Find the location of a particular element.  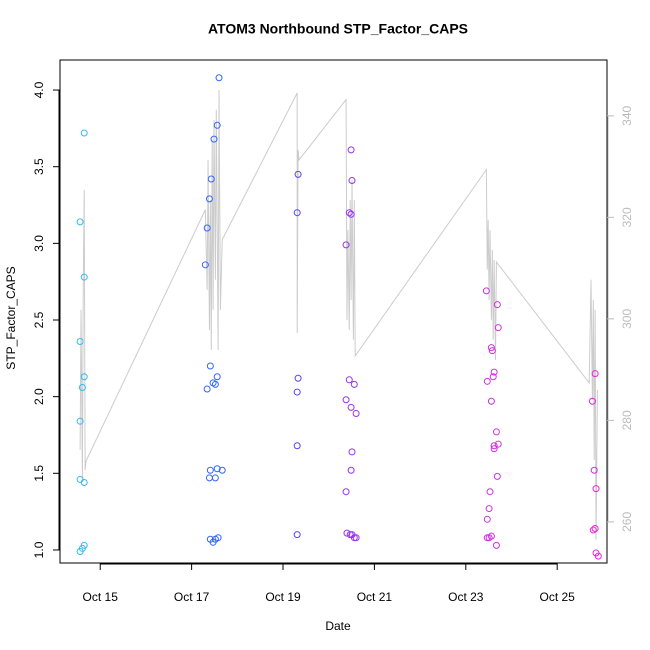

x-tick-label: Oct 17 is located at coordinates (192, 597).